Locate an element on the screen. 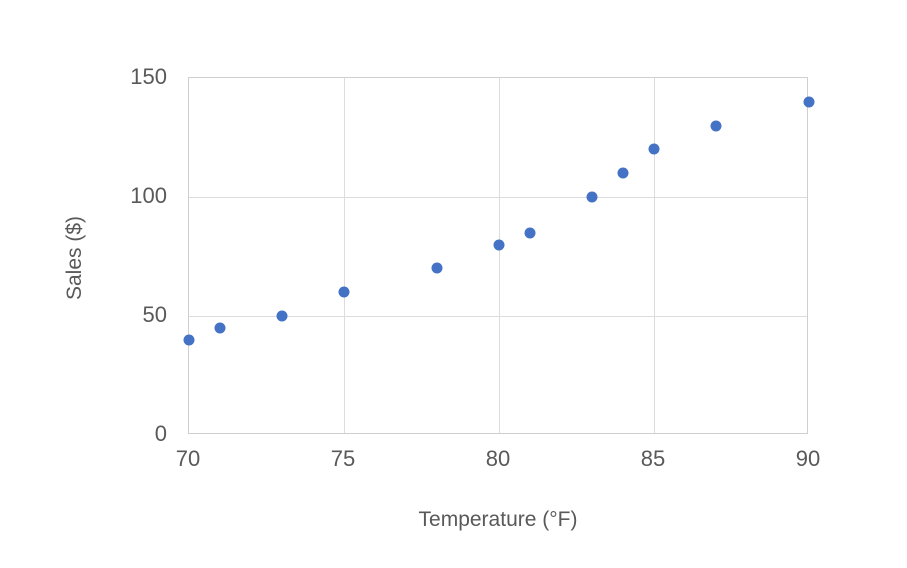 This screenshot has height=568, width=907. y-tick-label: 0 is located at coordinates (160, 433).